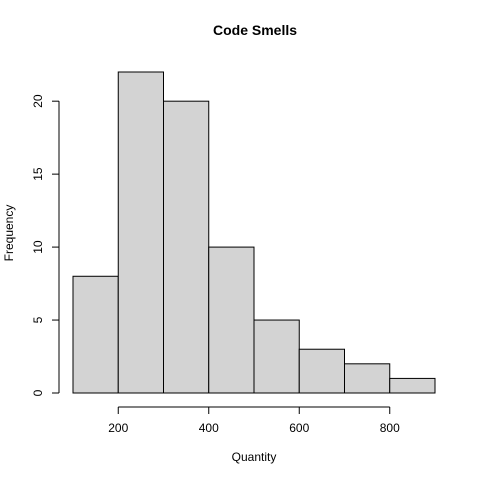  Describe the element at coordinates (254, 420) in the screenshot. I see `x-axis: 200 400 600 800` at that location.